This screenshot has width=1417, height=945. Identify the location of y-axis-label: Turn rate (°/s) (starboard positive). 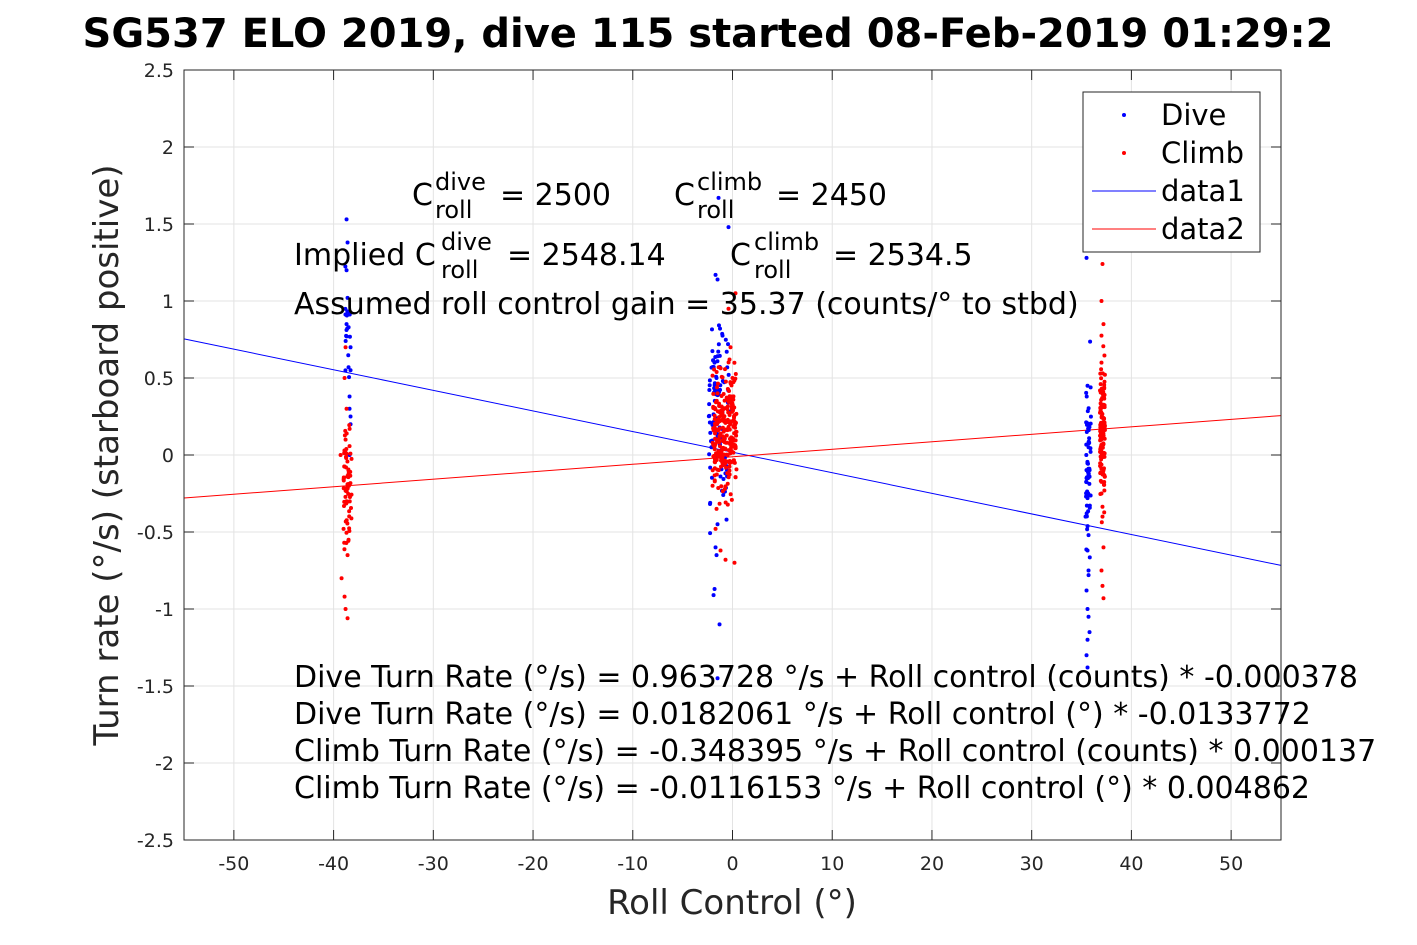
(107, 455).